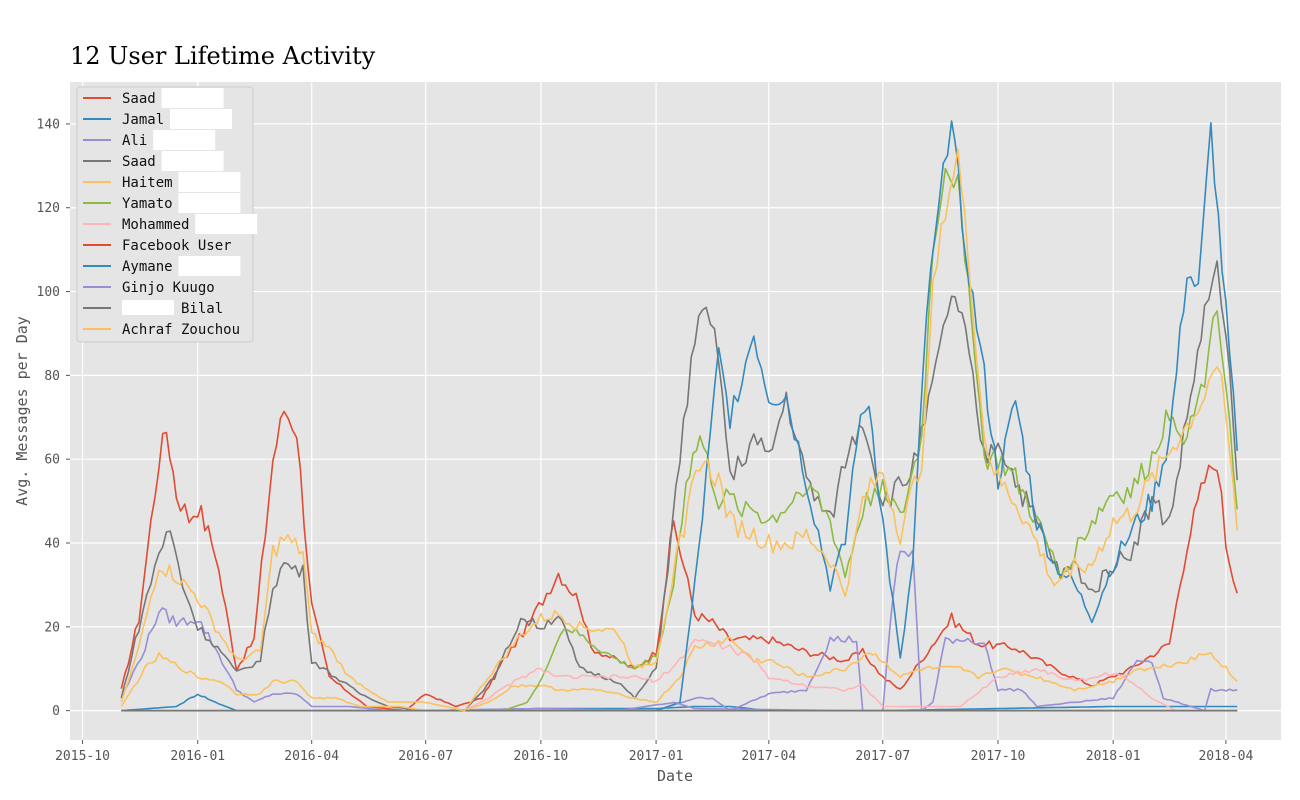 This screenshot has width=1300, height=800. What do you see at coordinates (168, 288) in the screenshot?
I see `legend-label: Ginjo Kuugo` at bounding box center [168, 288].